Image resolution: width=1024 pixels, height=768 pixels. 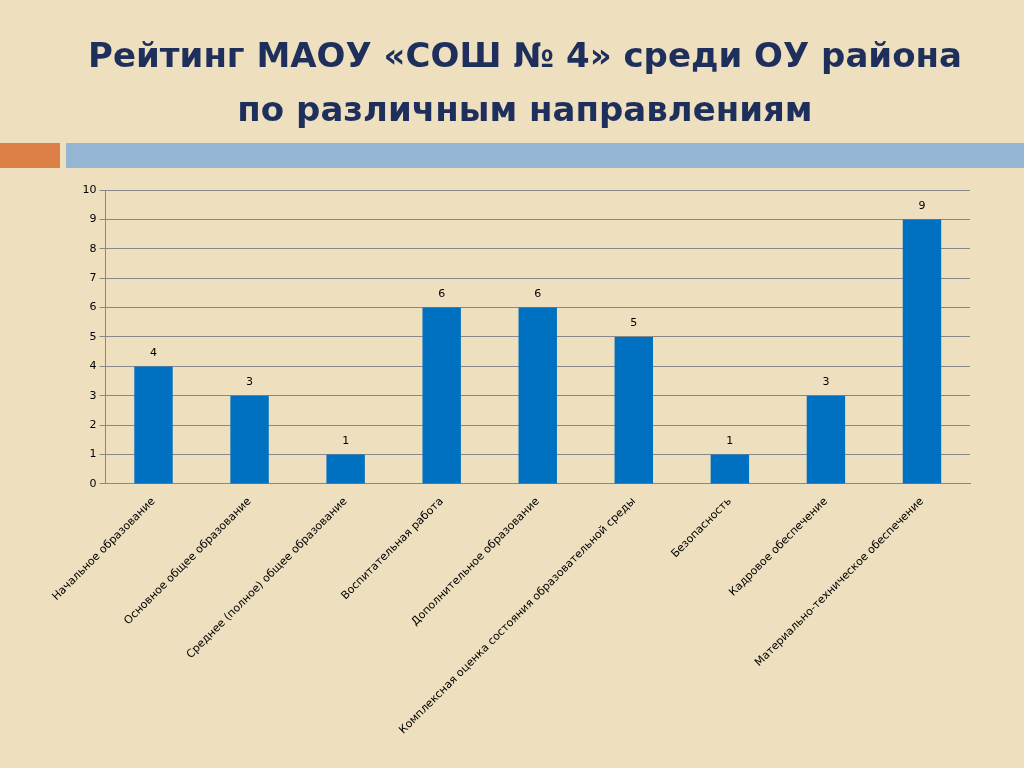 I want to click on data-label: 5, so click(x=634, y=323).